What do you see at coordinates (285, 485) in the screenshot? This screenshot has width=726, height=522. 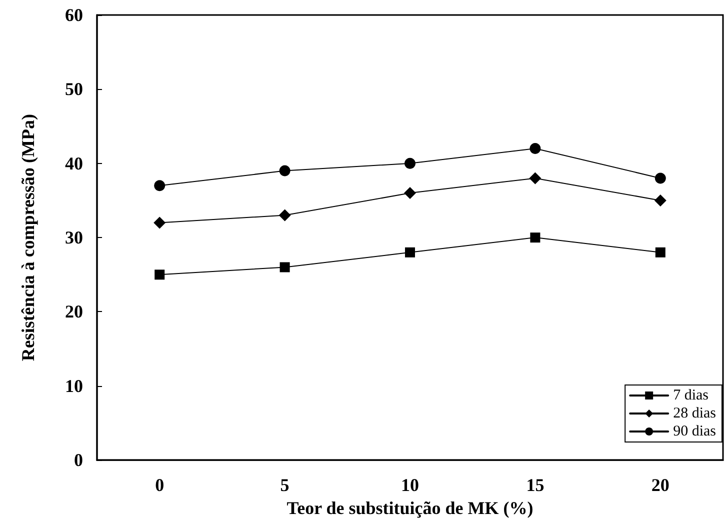 I see `x-tick-label: 5` at bounding box center [285, 485].